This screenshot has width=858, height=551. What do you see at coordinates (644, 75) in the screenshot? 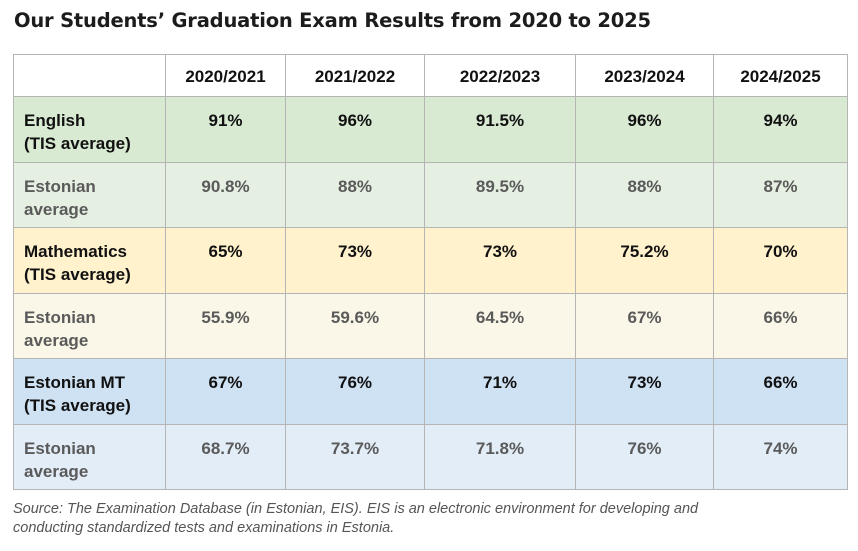
I see `column-header: 2023/2024` at bounding box center [644, 75].